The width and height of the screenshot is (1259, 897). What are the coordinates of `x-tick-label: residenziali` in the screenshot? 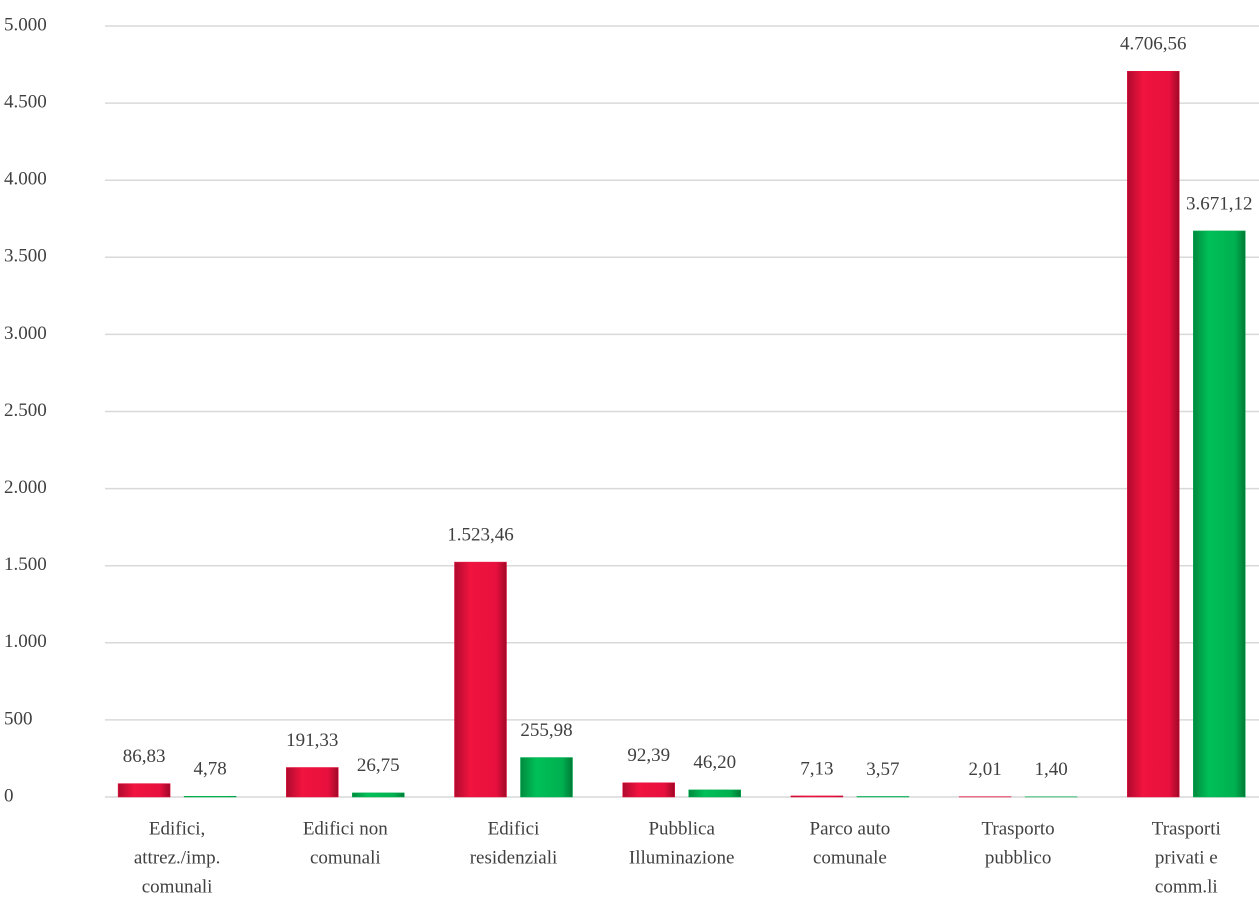 It's located at (514, 857).